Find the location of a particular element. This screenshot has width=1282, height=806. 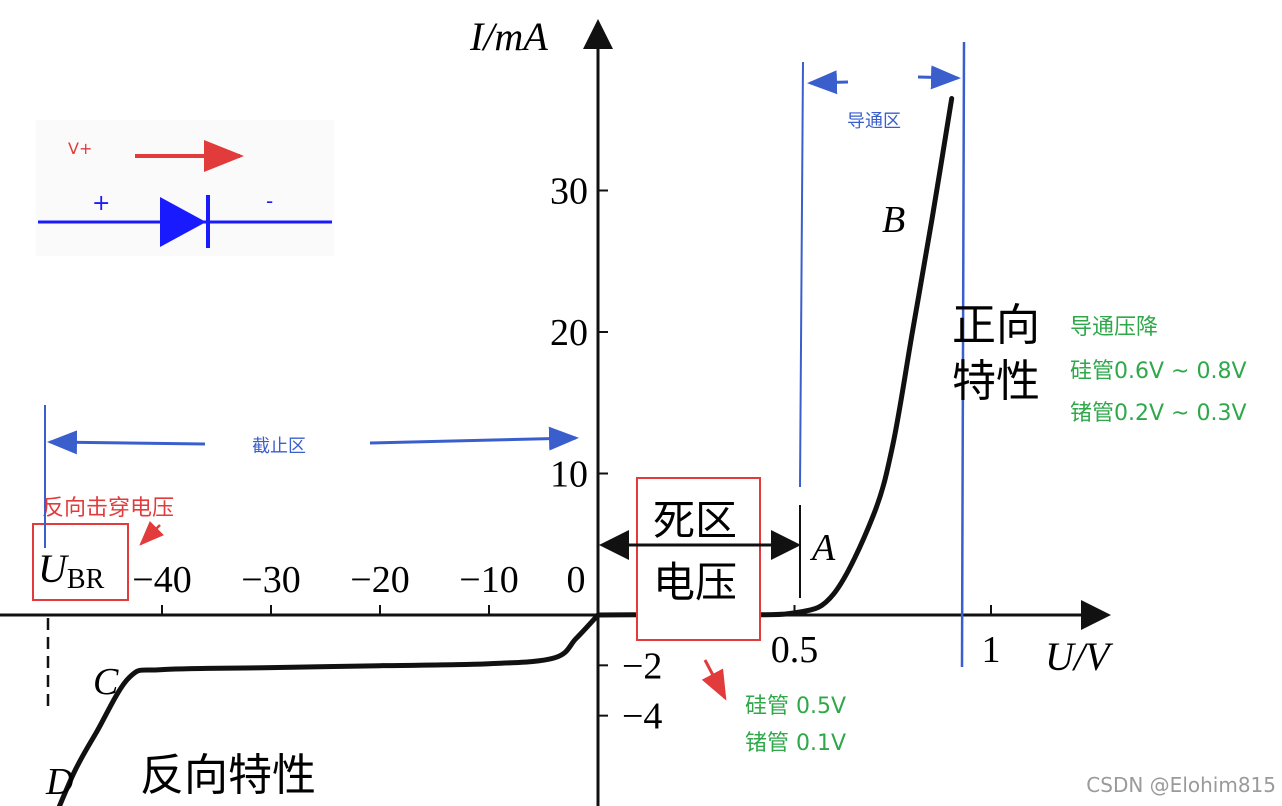

y-tick-label: −4 is located at coordinates (642, 717).